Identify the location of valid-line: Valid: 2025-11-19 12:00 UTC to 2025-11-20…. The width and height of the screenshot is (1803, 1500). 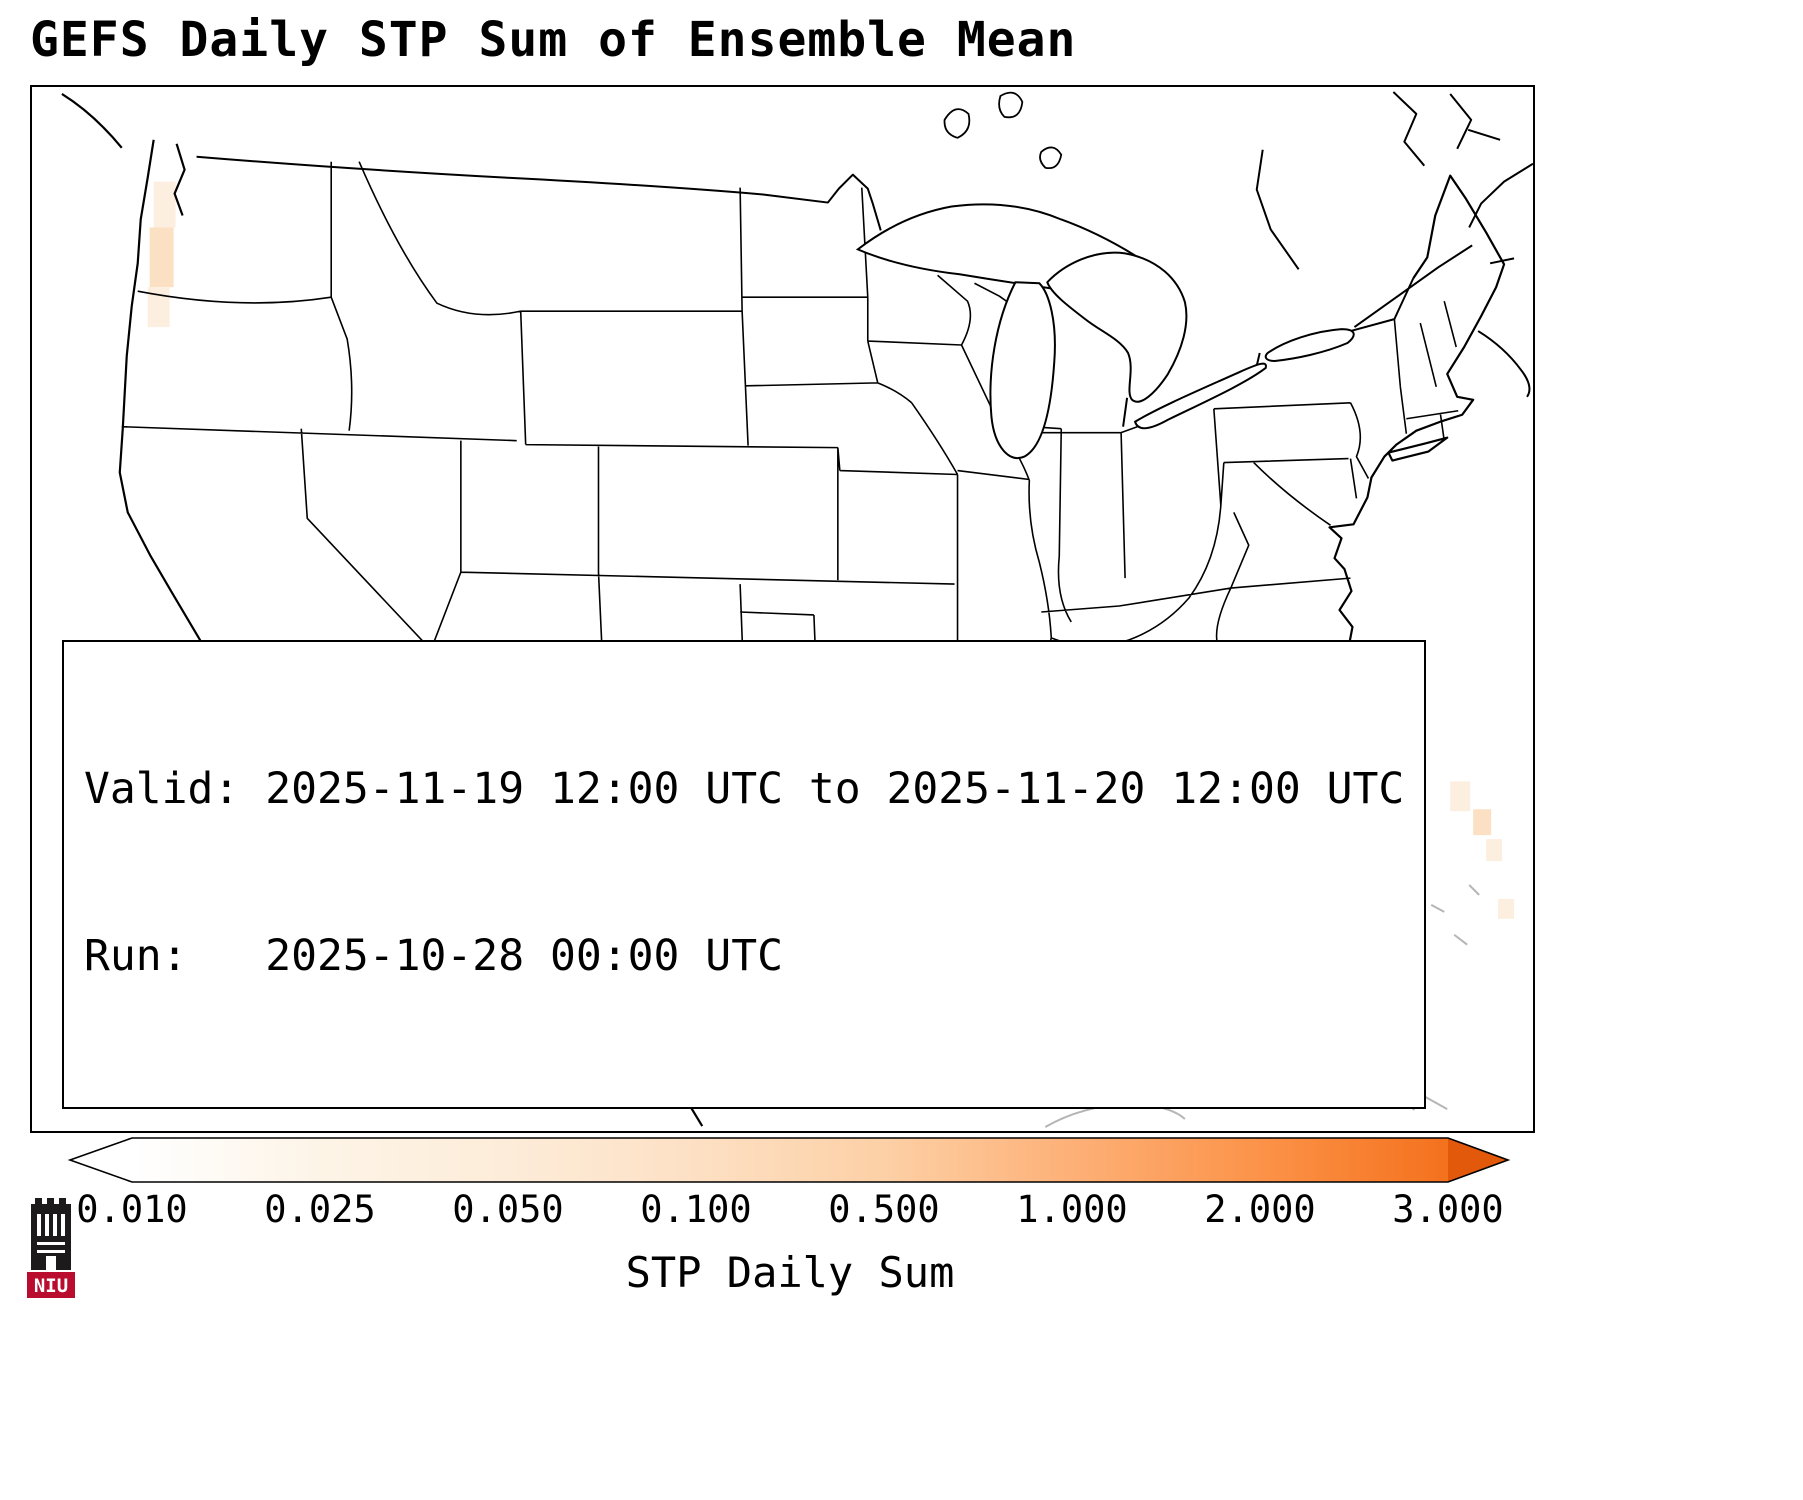
(744, 790).